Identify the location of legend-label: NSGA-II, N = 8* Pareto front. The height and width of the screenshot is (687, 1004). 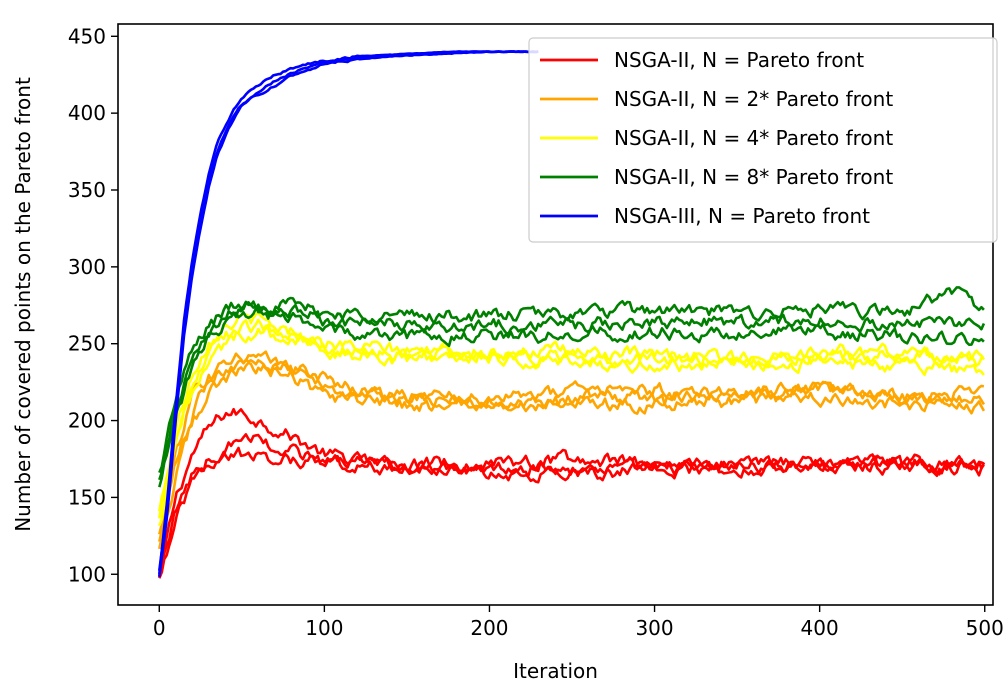
(753, 177).